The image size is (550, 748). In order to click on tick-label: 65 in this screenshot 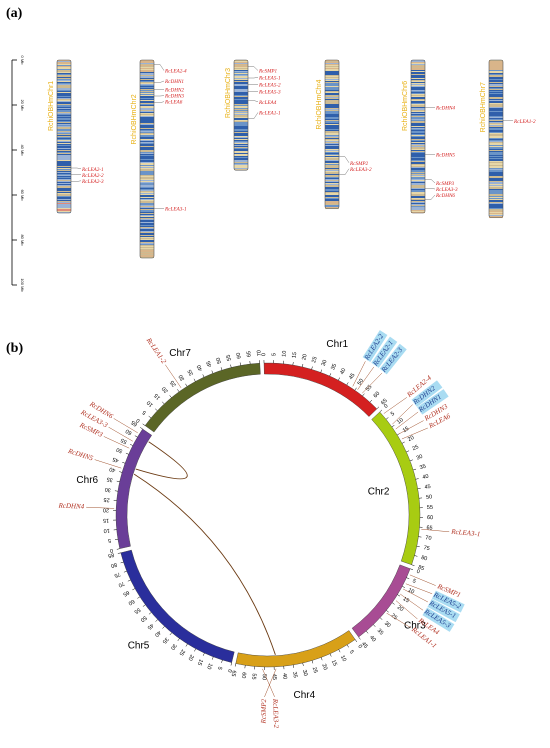, I will do `click(233, 673)`.